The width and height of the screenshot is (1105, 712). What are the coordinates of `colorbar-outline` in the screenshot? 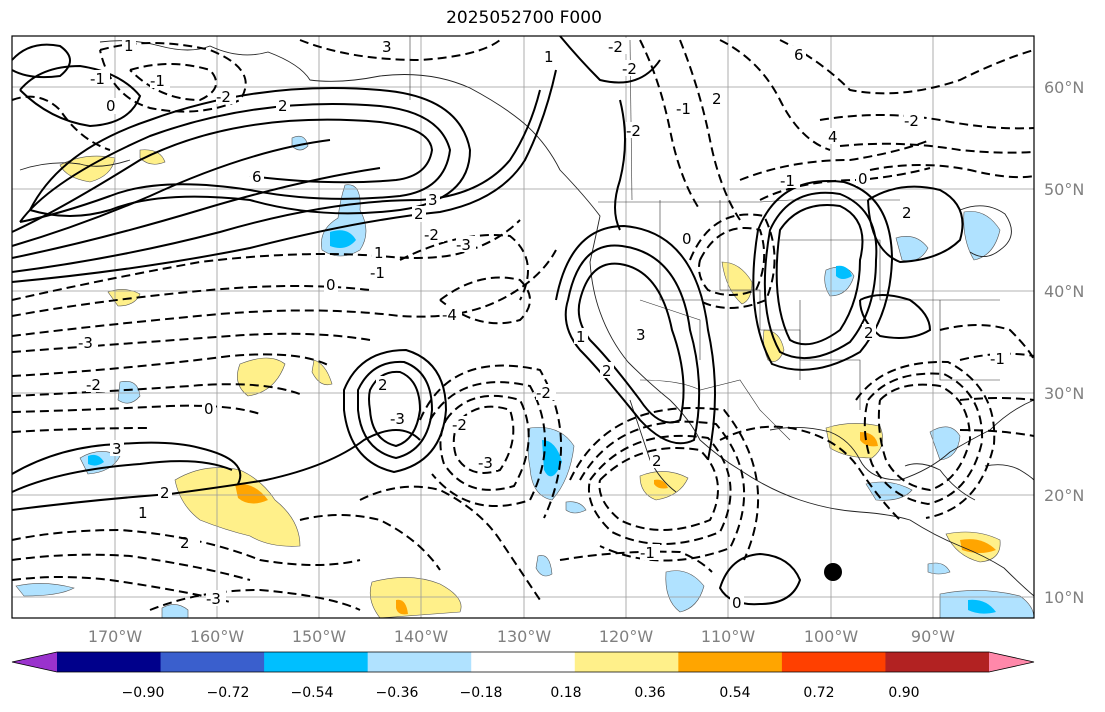 It's located at (523, 662).